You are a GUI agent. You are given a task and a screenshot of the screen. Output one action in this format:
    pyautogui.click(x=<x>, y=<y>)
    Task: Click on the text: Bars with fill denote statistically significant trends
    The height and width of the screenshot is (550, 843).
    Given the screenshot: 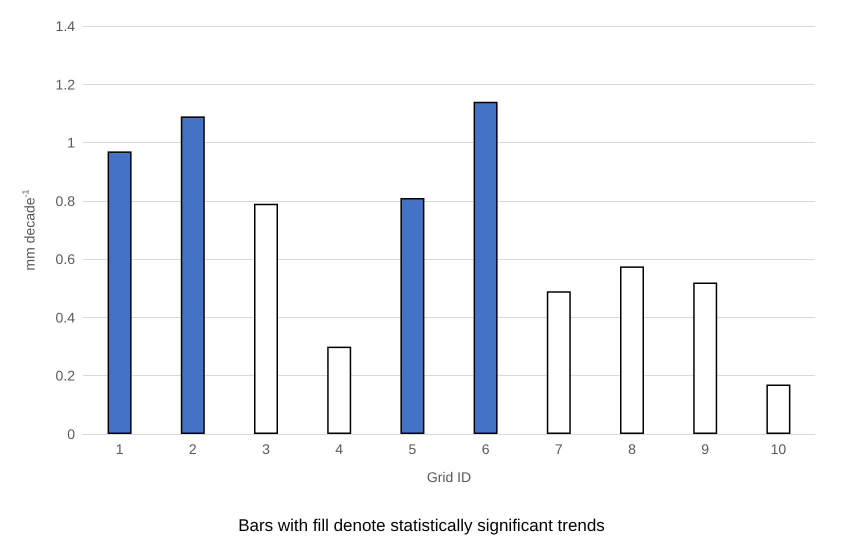 What is the action you would take?
    pyautogui.click(x=421, y=525)
    